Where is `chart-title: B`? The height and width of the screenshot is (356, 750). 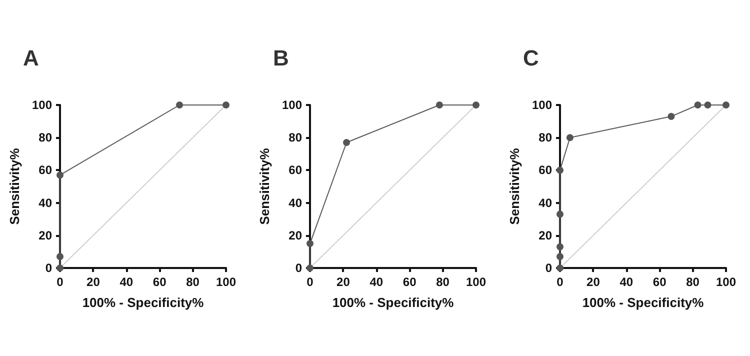
chart-title: B is located at coordinates (281, 58).